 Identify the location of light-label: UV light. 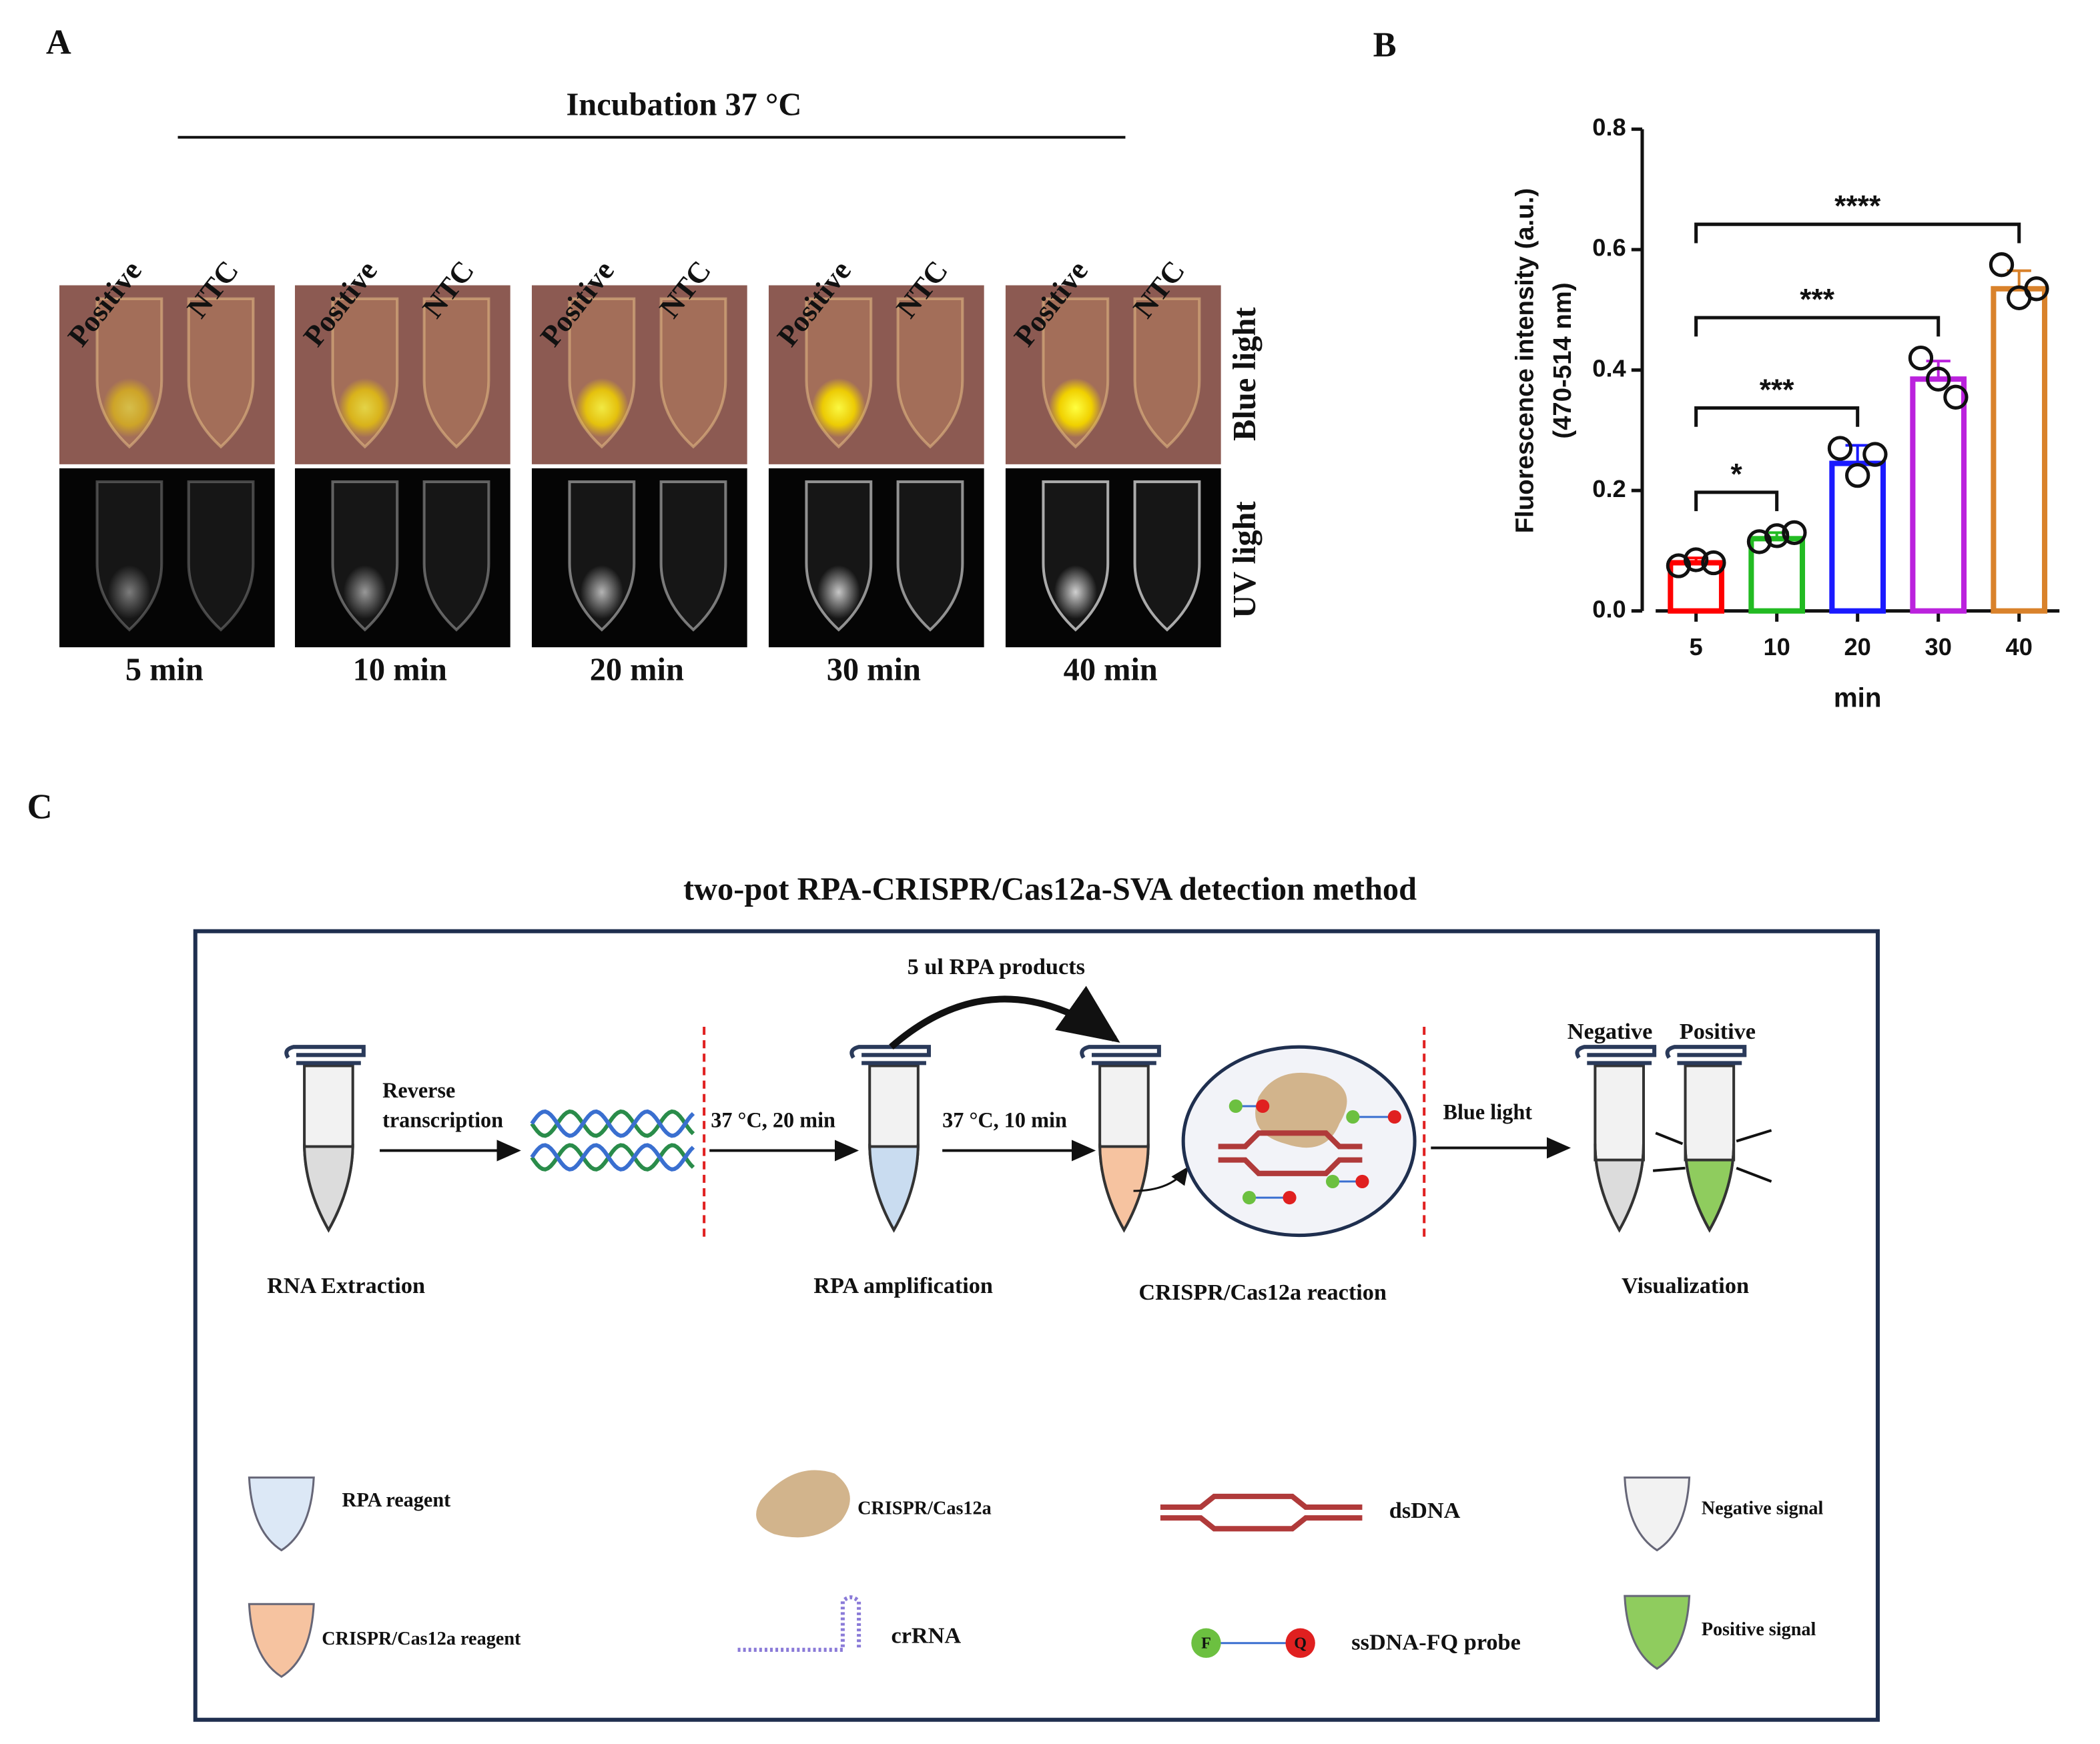
(1245, 559).